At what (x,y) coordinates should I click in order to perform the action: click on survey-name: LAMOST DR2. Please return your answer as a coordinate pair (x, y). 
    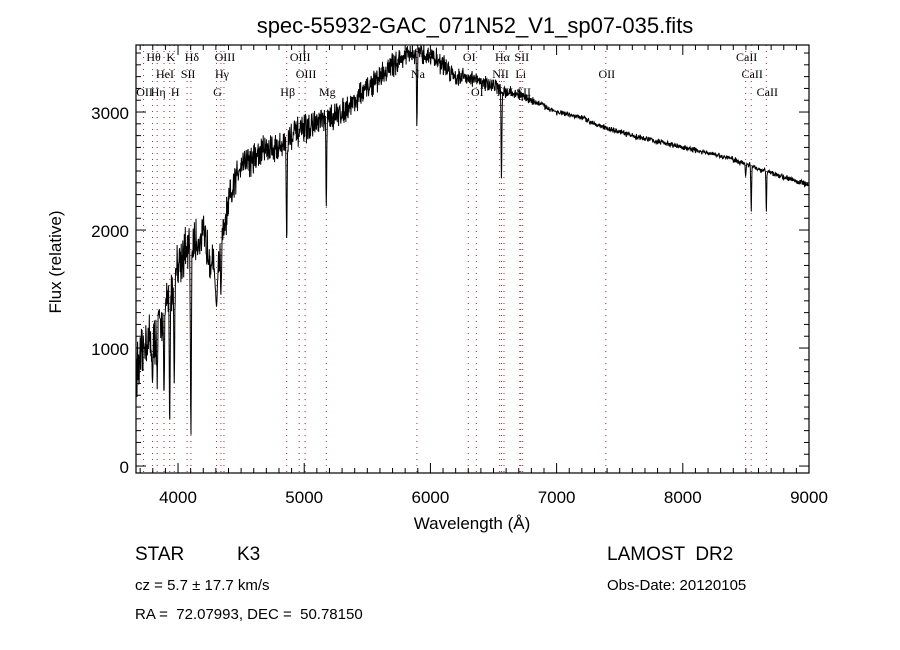
    Looking at the image, I should click on (670, 554).